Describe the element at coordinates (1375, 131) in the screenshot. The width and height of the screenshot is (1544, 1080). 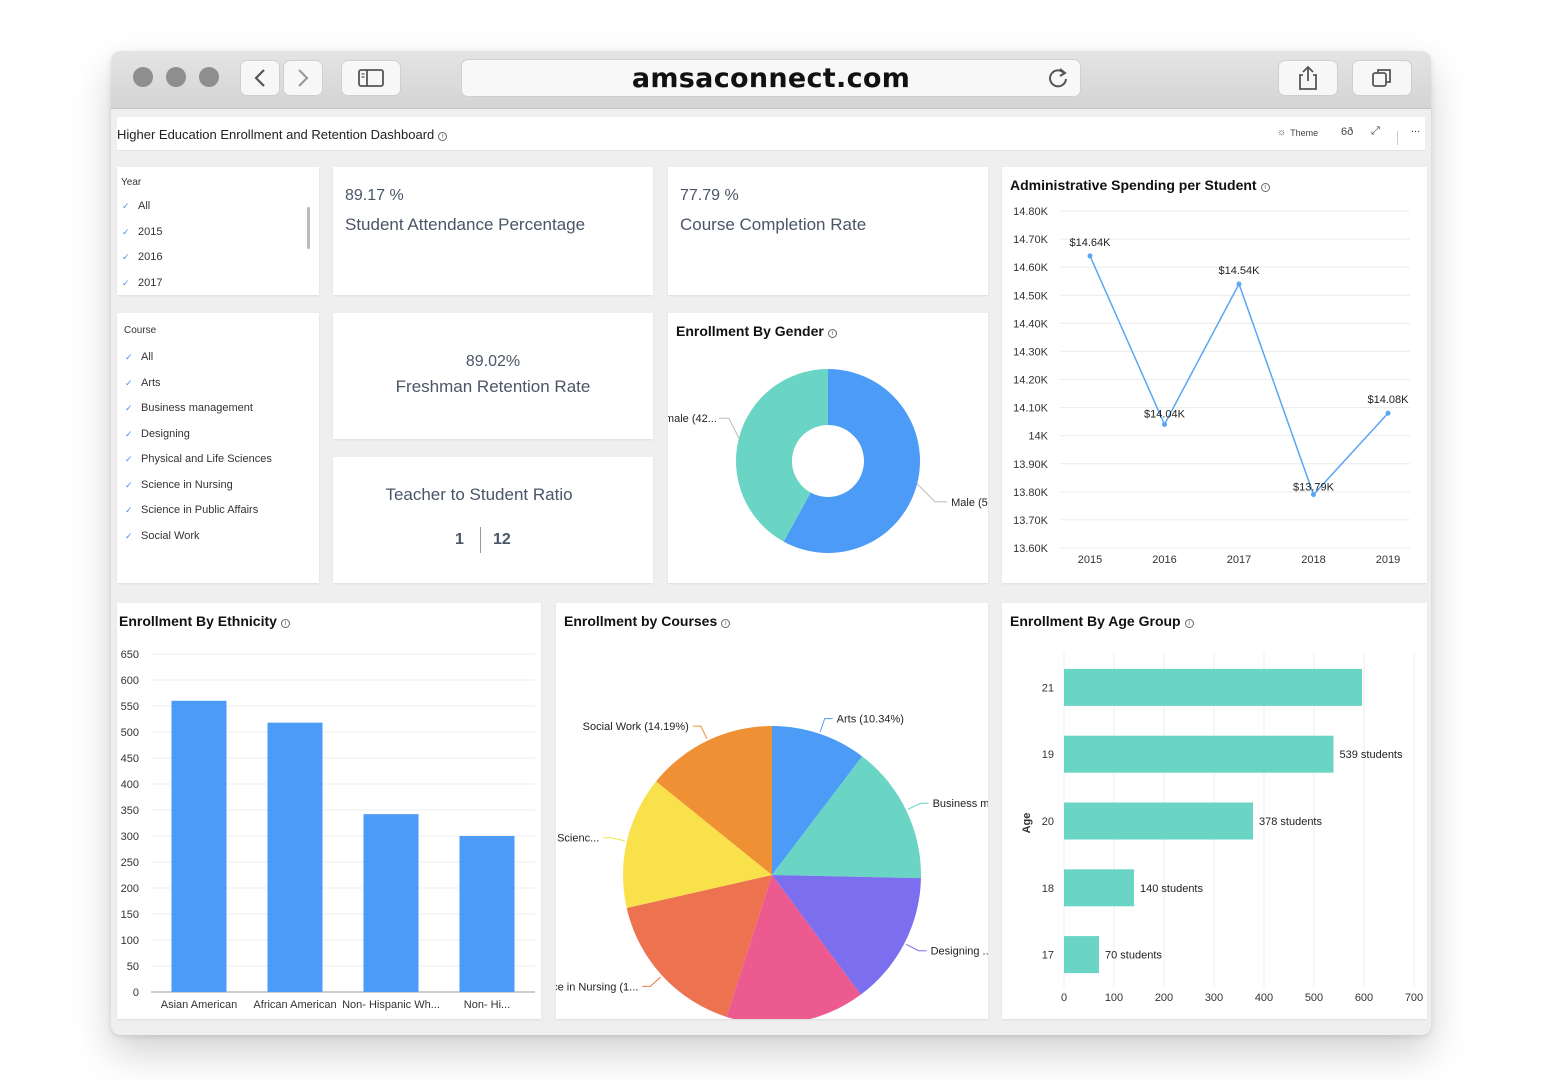
I see `expand-icon: ⤢` at that location.